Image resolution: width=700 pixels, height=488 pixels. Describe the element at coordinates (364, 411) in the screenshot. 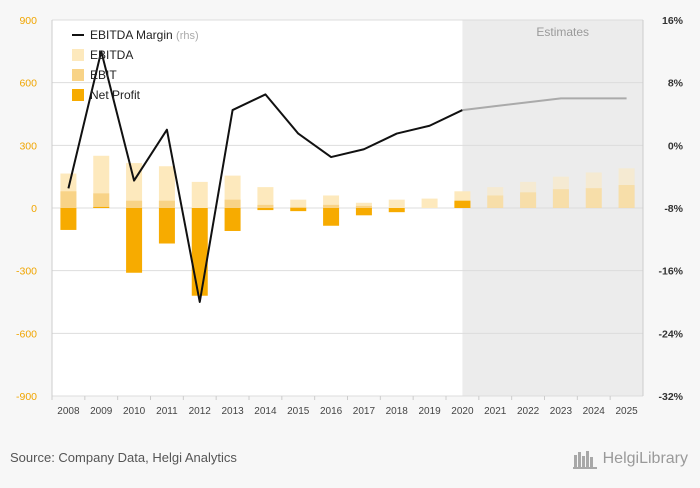

I see `x-tick-label: 2017` at that location.